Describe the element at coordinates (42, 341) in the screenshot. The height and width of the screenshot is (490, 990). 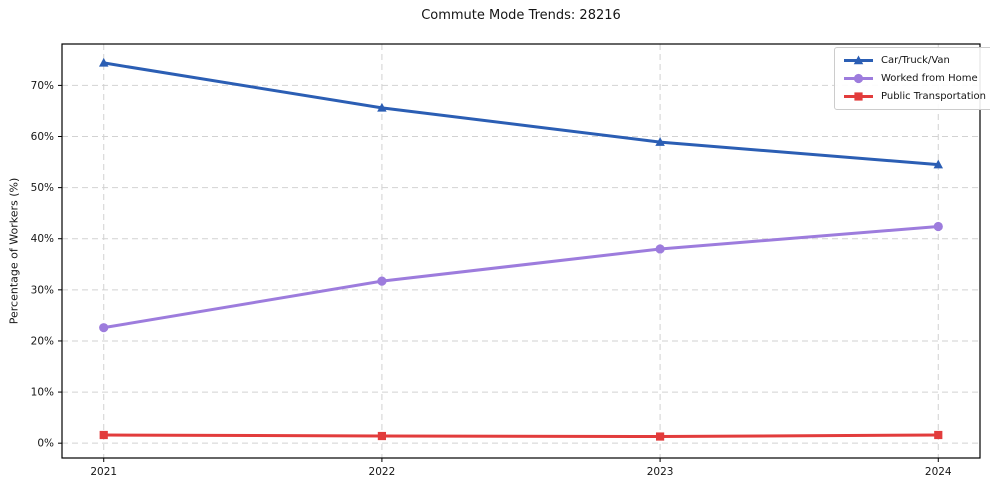
I see `y-tick-label: 20%` at that location.